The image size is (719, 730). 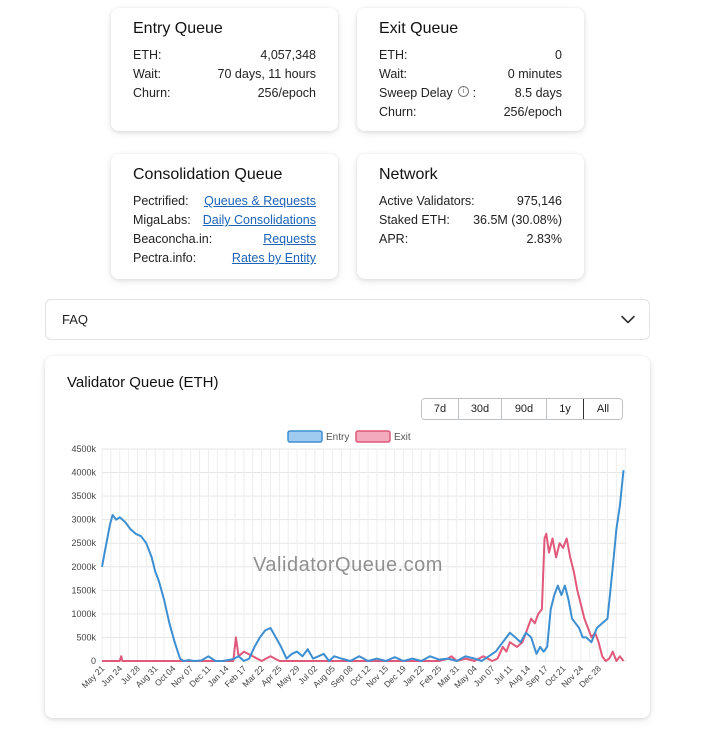 What do you see at coordinates (470, 239) in the screenshot?
I see `network-apr-row: APR: 2.83%` at bounding box center [470, 239].